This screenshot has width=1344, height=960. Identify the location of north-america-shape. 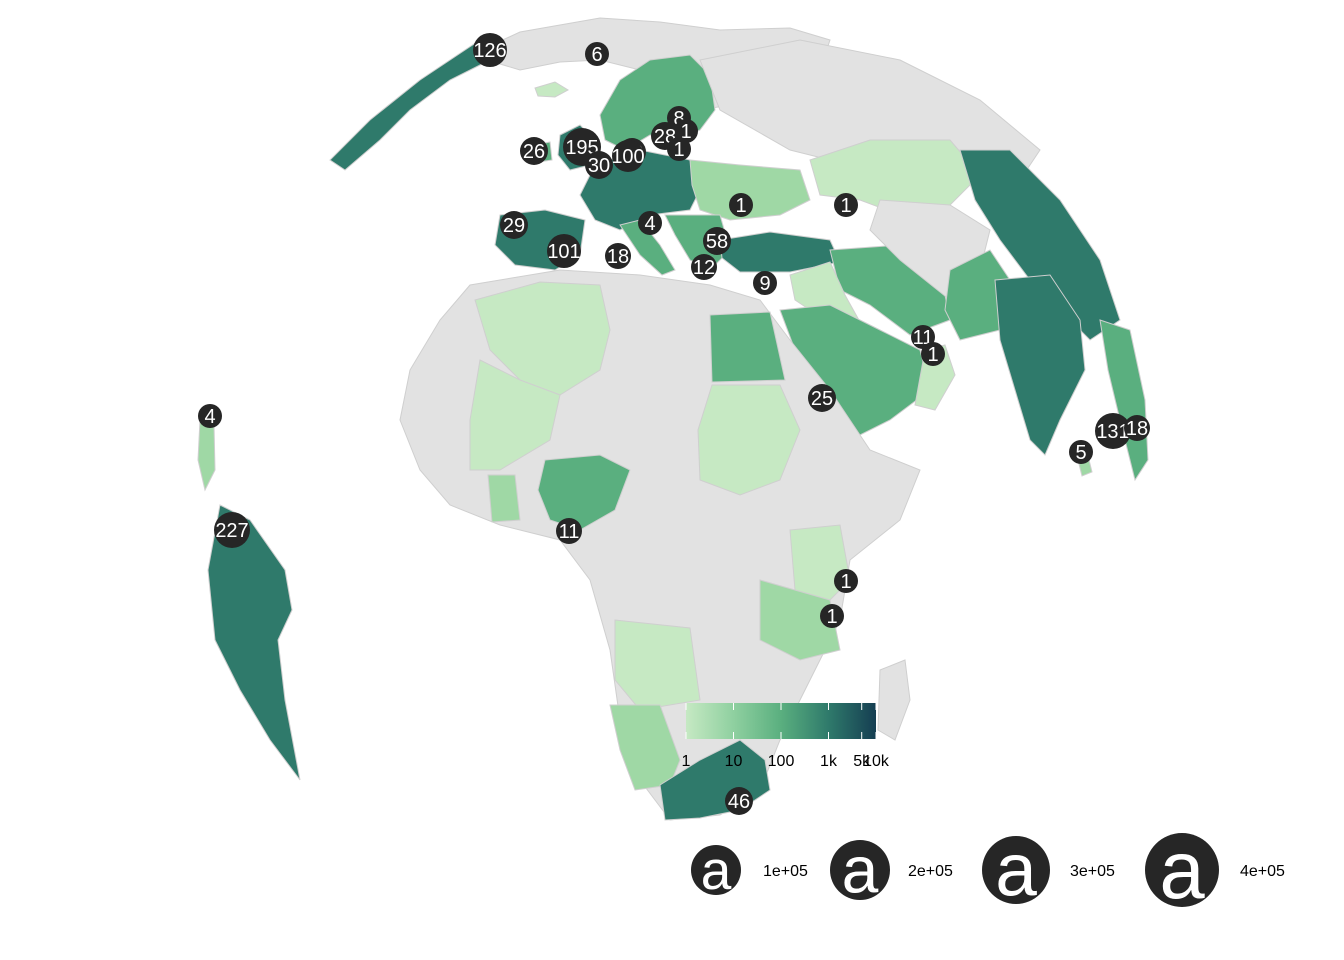
(415, 105).